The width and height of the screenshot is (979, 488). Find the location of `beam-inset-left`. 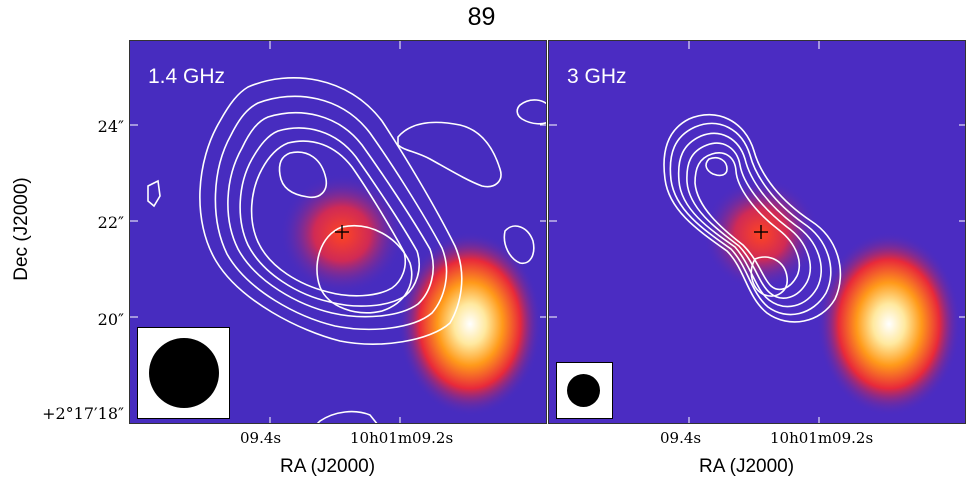

beam-inset-left is located at coordinates (183, 373).